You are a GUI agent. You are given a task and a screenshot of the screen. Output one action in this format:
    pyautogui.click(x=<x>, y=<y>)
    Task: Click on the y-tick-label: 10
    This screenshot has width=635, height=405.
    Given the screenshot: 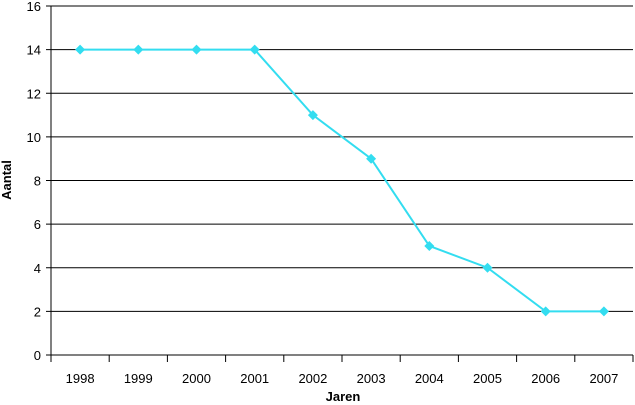 What is the action you would take?
    pyautogui.click(x=34, y=137)
    